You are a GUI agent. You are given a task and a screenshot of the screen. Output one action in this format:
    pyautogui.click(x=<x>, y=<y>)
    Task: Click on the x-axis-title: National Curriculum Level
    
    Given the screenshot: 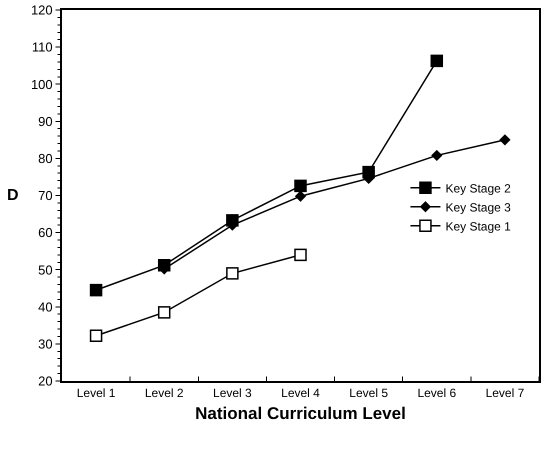 What is the action you would take?
    pyautogui.click(x=300, y=414)
    